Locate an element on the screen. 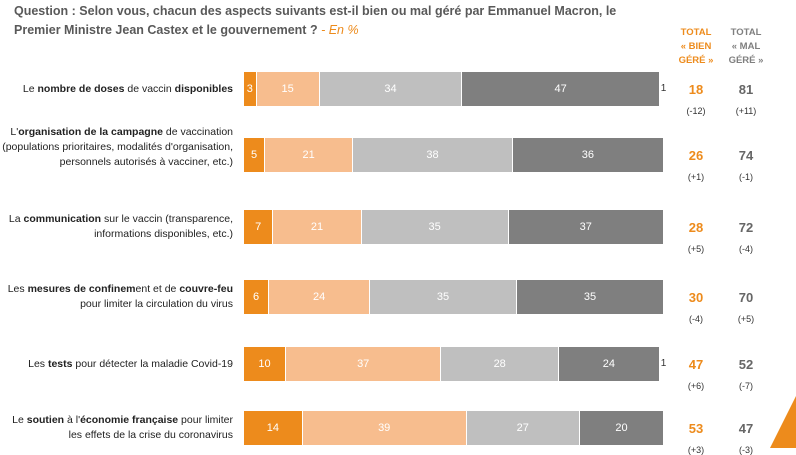  bar-segment-plutot-mal: 27 is located at coordinates (523, 428).